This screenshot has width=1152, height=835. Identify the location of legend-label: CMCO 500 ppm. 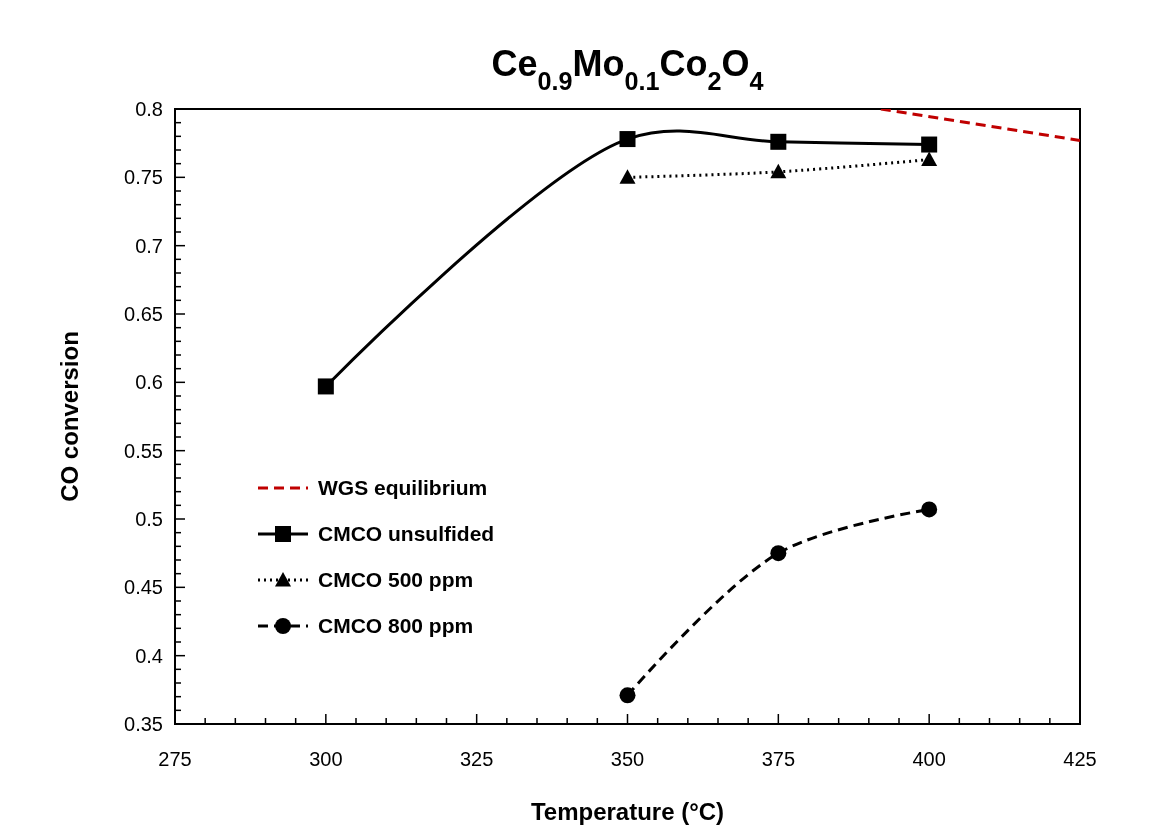
(396, 580).